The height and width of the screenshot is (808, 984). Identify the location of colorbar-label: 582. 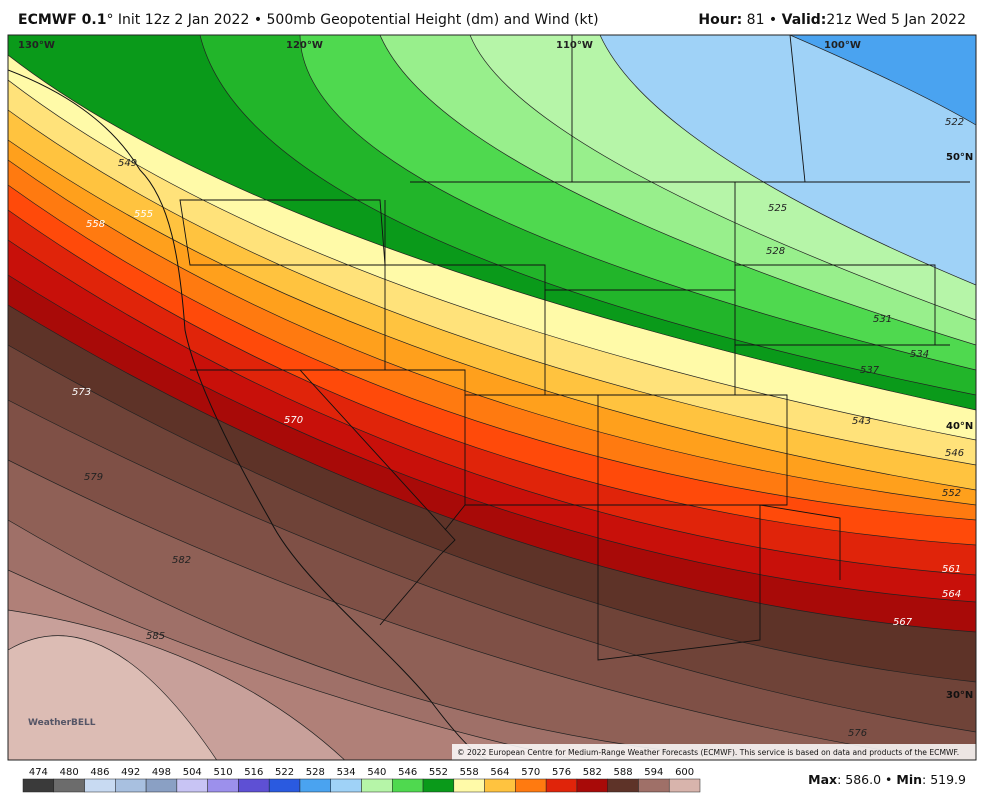
(592, 772).